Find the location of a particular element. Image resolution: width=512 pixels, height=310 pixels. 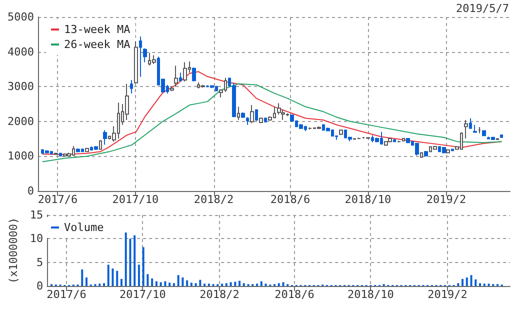

y-tick-label: 2000 is located at coordinates (21, 121).